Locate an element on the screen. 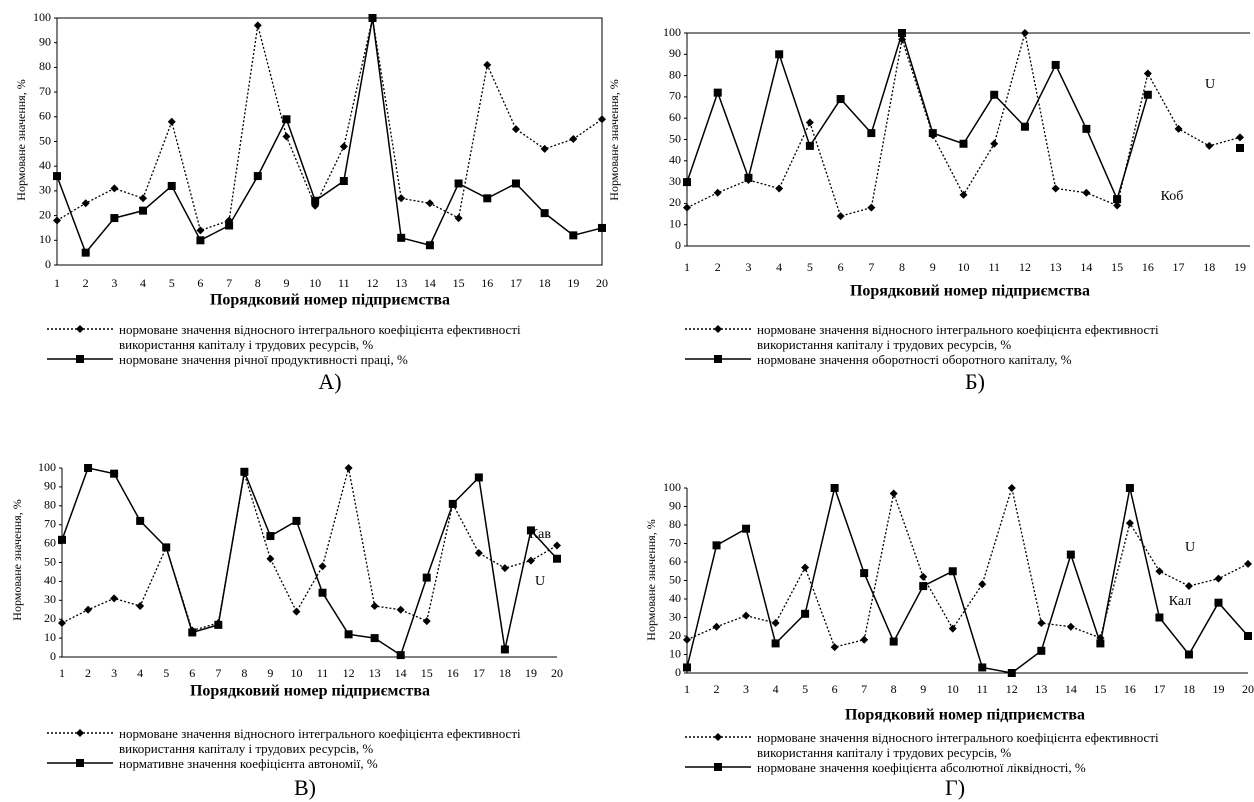 This screenshot has height=802, width=1254. series-line is located at coordinates (963, 124).